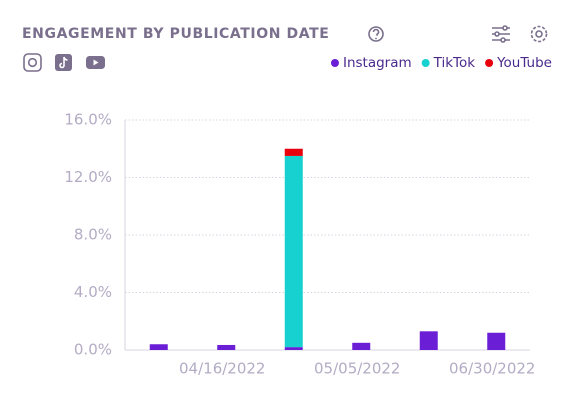 The height and width of the screenshot is (400, 574). Describe the element at coordinates (63, 62) in the screenshot. I see `tiktok-icon` at that location.